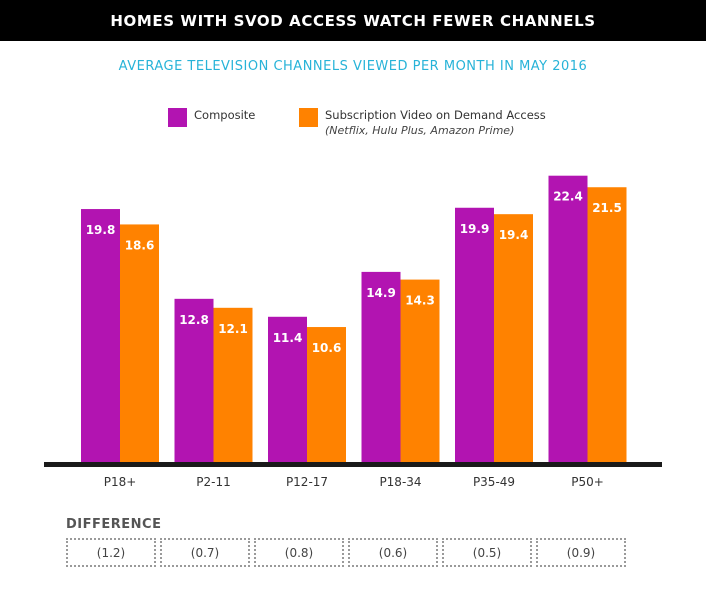 The image size is (706, 591). What do you see at coordinates (308, 117) in the screenshot?
I see `legend-swatch-svod` at bounding box center [308, 117].